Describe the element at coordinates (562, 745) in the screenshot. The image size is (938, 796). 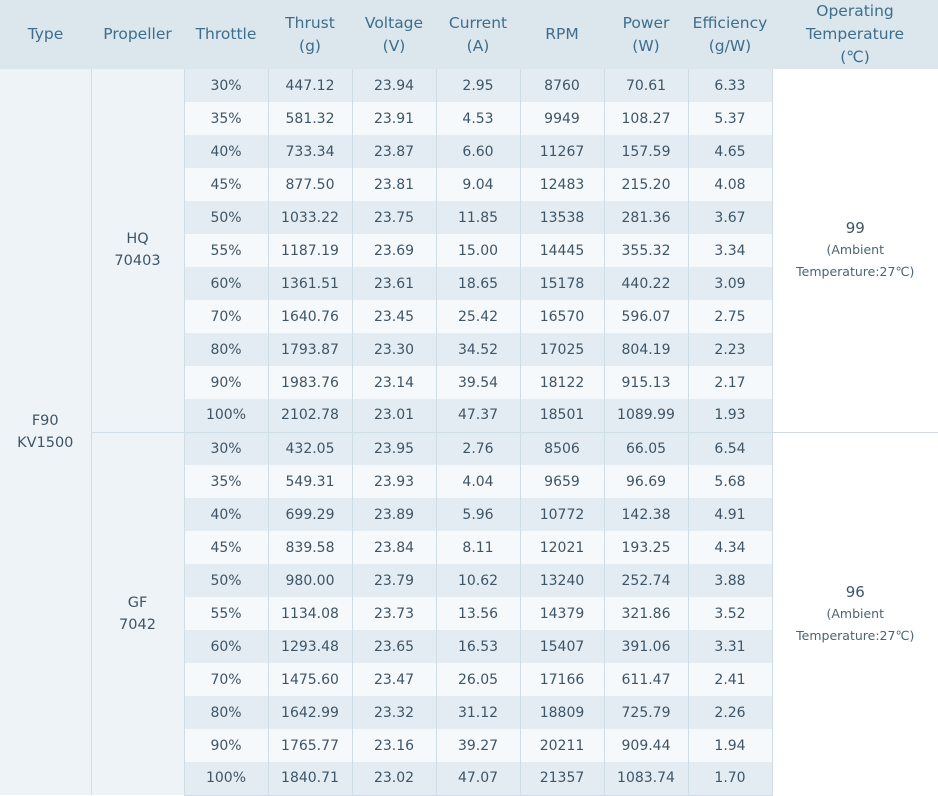
I see `rpm-cell: 20211` at that location.